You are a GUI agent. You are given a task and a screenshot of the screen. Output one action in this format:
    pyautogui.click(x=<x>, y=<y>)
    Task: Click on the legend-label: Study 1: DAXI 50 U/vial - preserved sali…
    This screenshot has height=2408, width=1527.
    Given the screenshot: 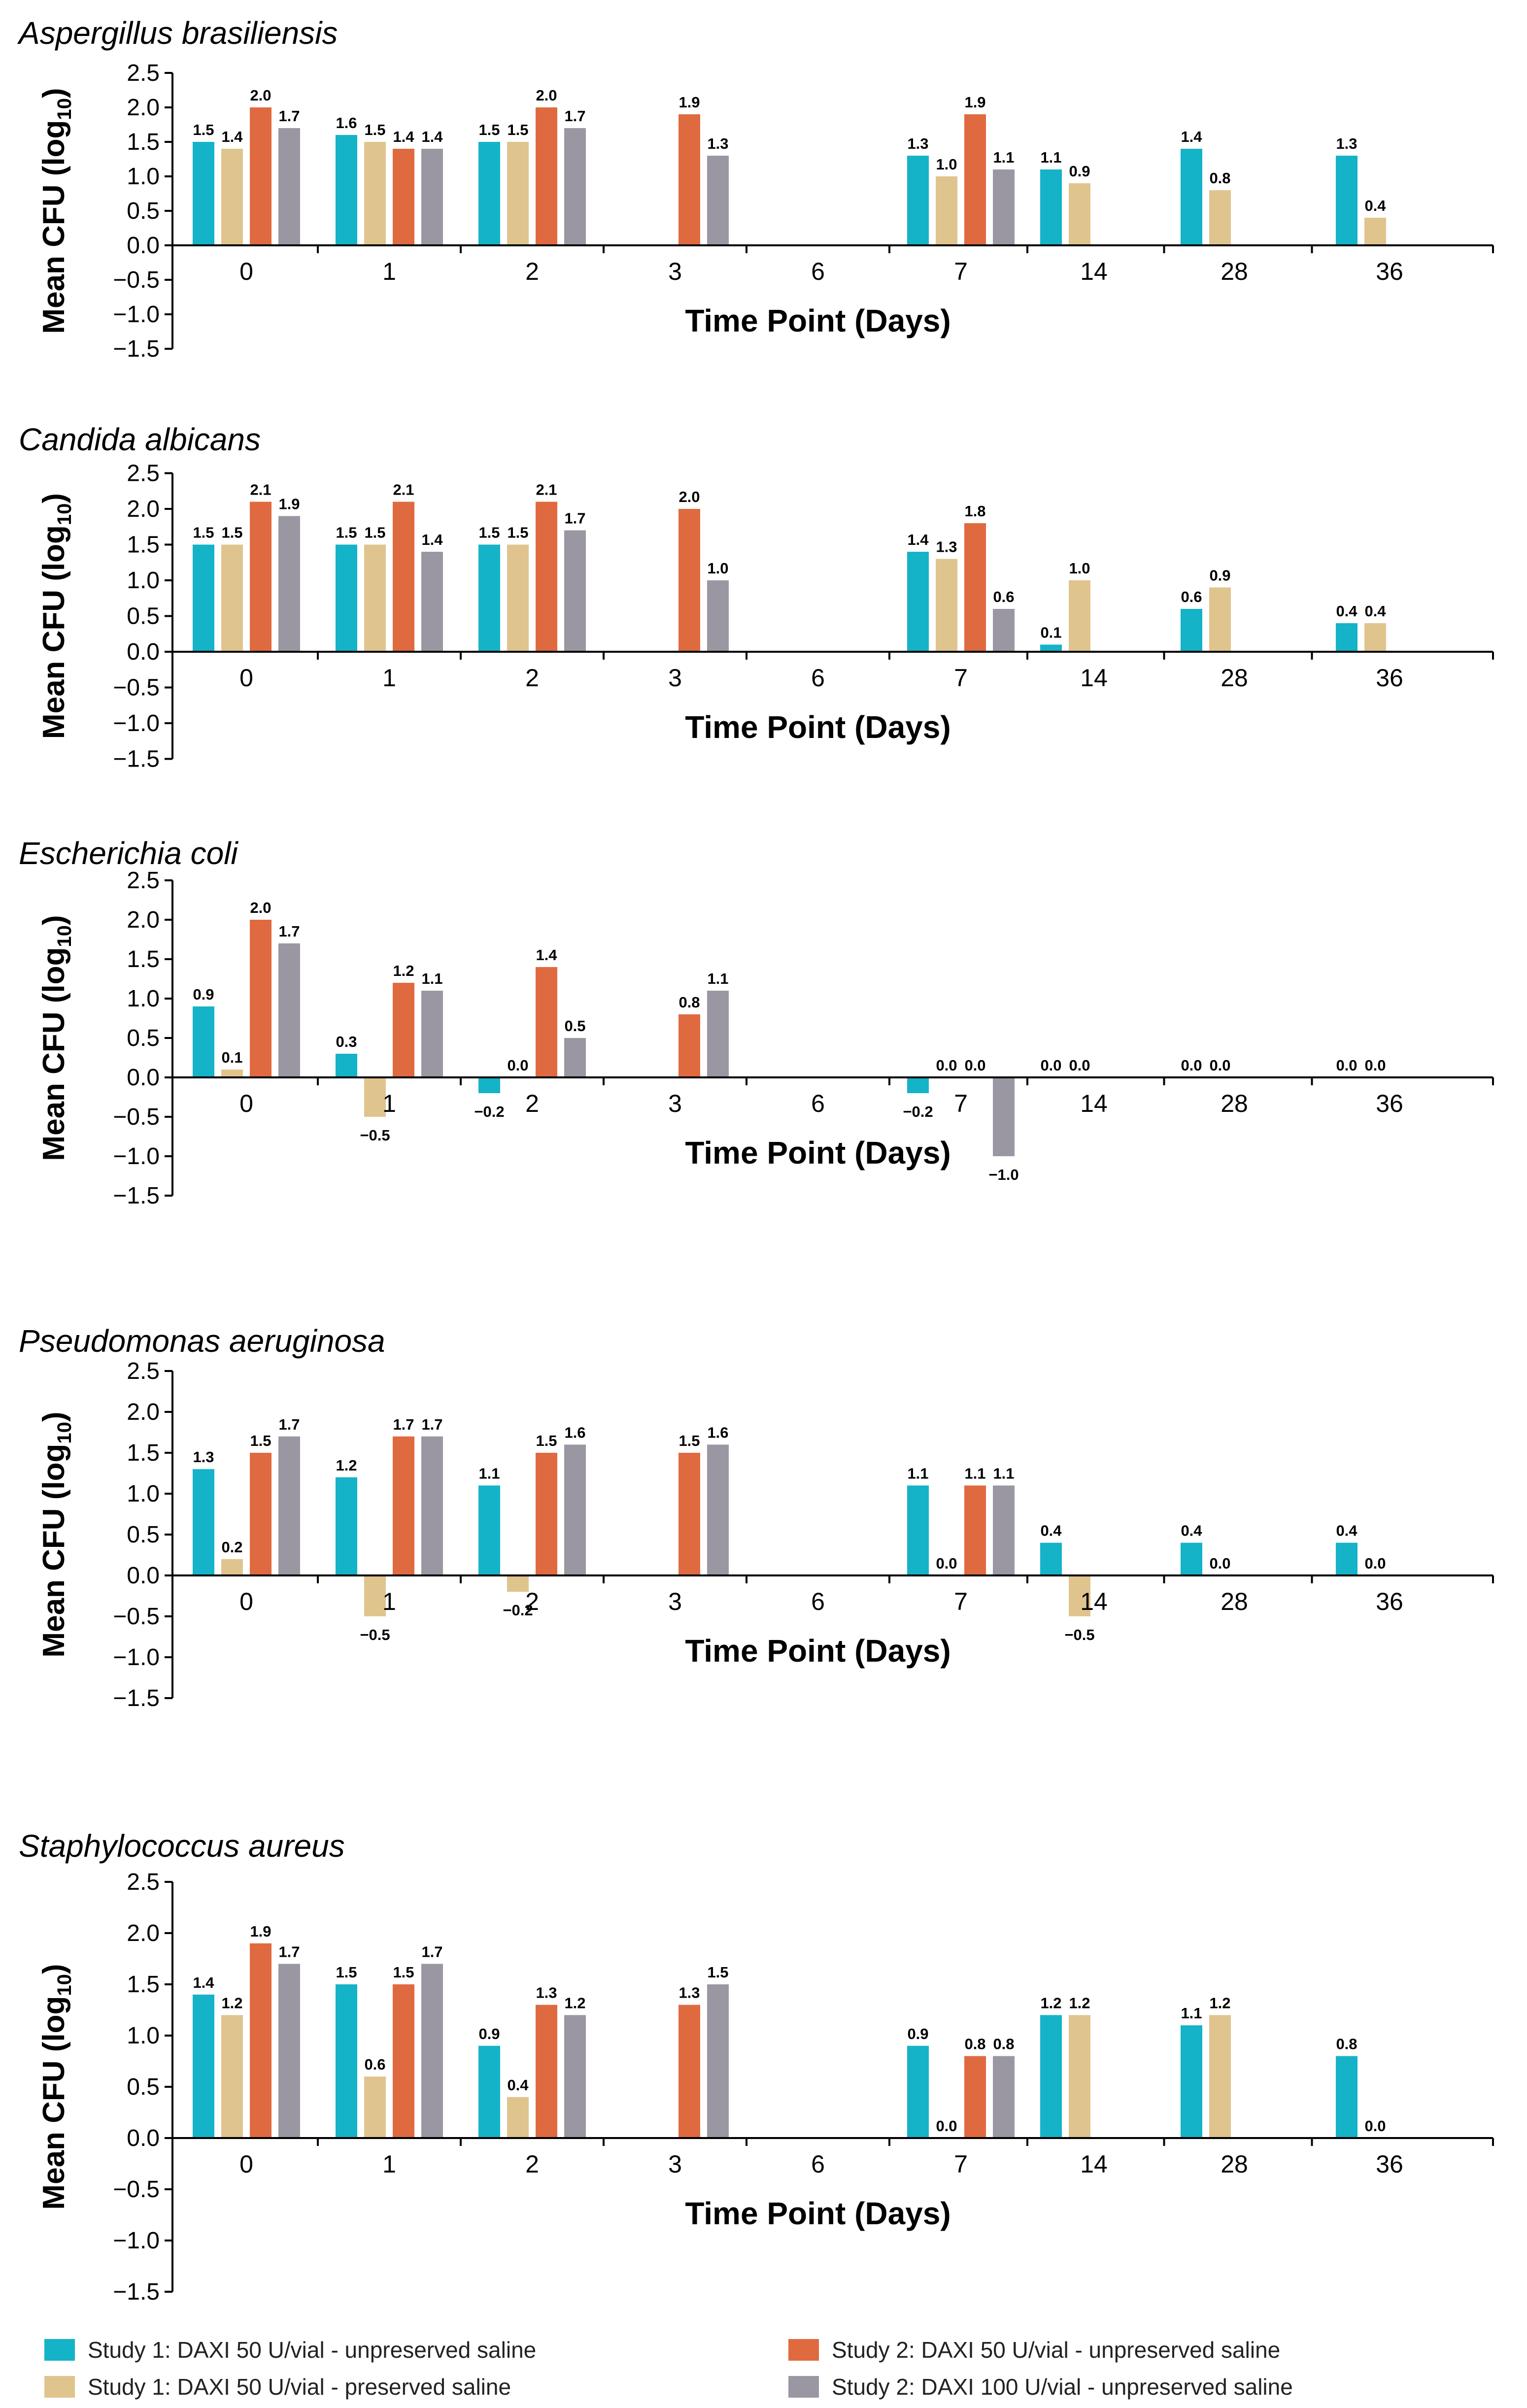 What is the action you would take?
    pyautogui.click(x=299, y=2387)
    